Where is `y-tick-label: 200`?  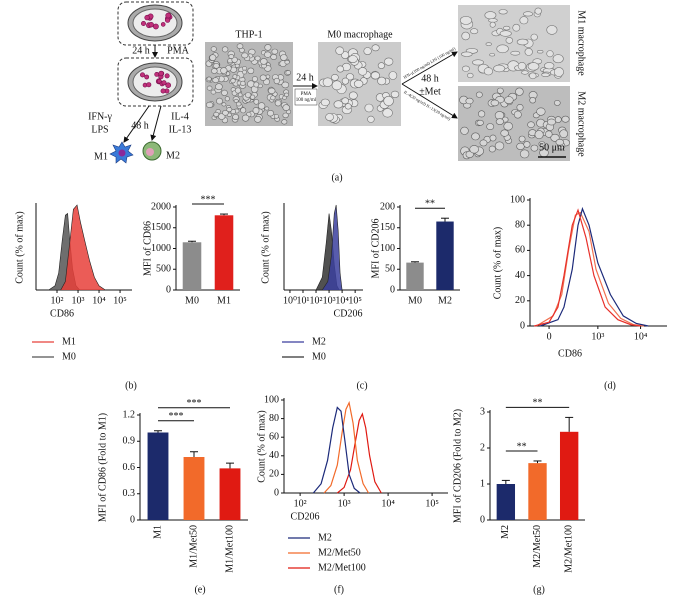 y-tick-label: 200 is located at coordinates (387, 206).